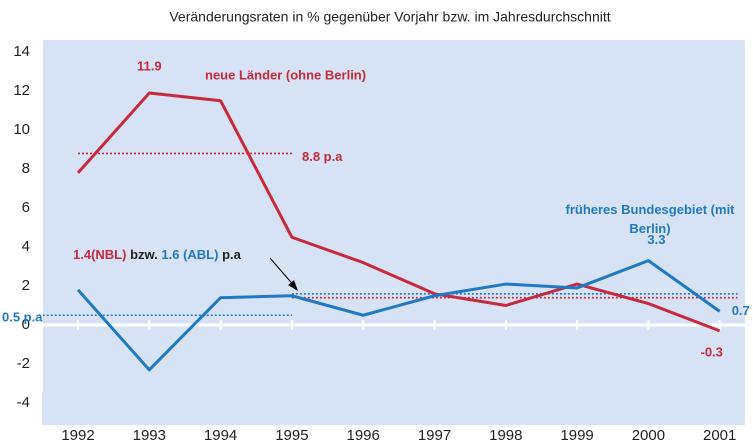 This screenshot has height=444, width=753. What do you see at coordinates (26, 207) in the screenshot?
I see `y-tick-label: 6` at bounding box center [26, 207].